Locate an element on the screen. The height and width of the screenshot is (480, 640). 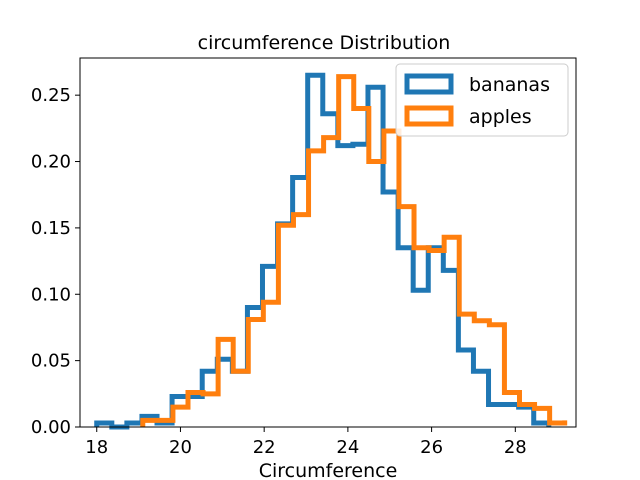
y-tick-label: 0.25 is located at coordinates (51, 95).